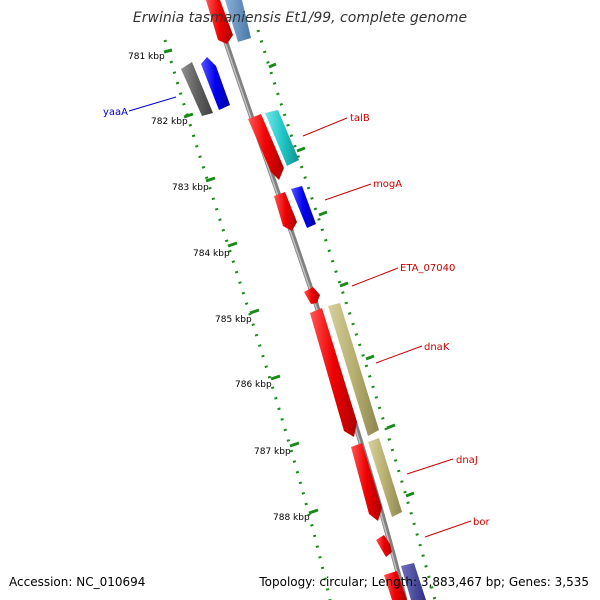  I want to click on tick-label-781: 781 kbp, so click(146, 57).